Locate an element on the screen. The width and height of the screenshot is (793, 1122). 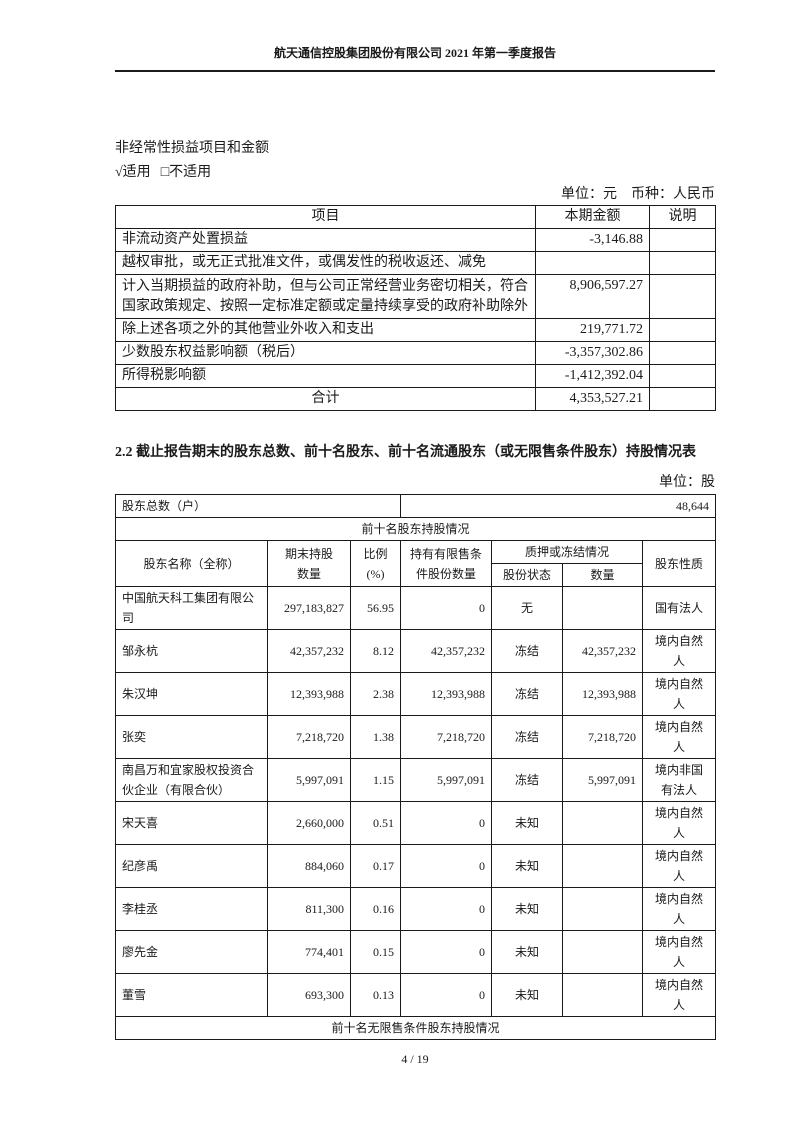
shareholder-name-cell: 李桂丞 is located at coordinates (191, 909).